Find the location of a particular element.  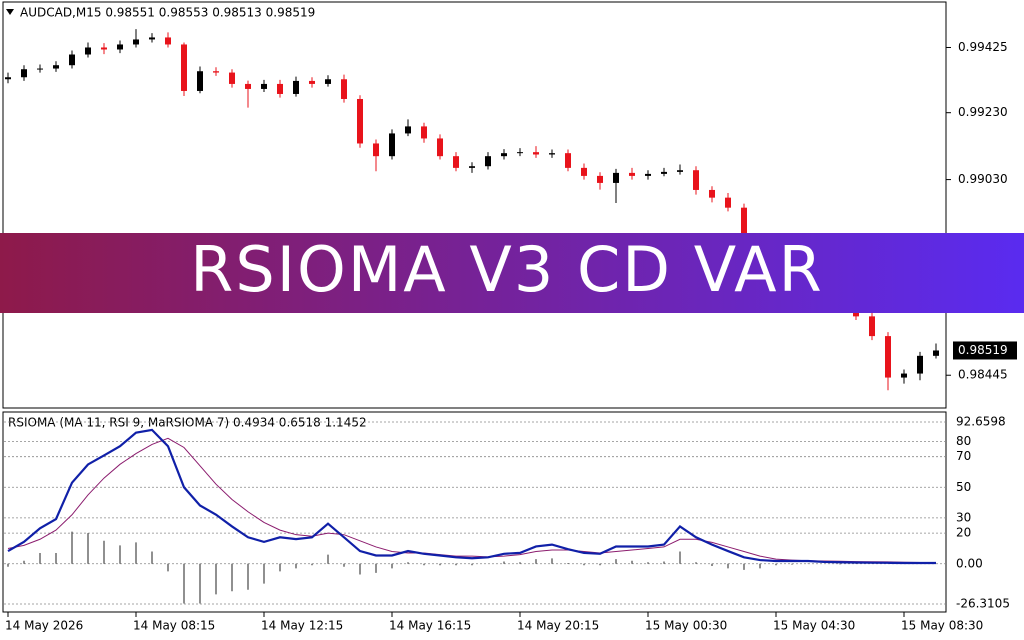

y-tick-label: -26.3105 is located at coordinates (983, 604).